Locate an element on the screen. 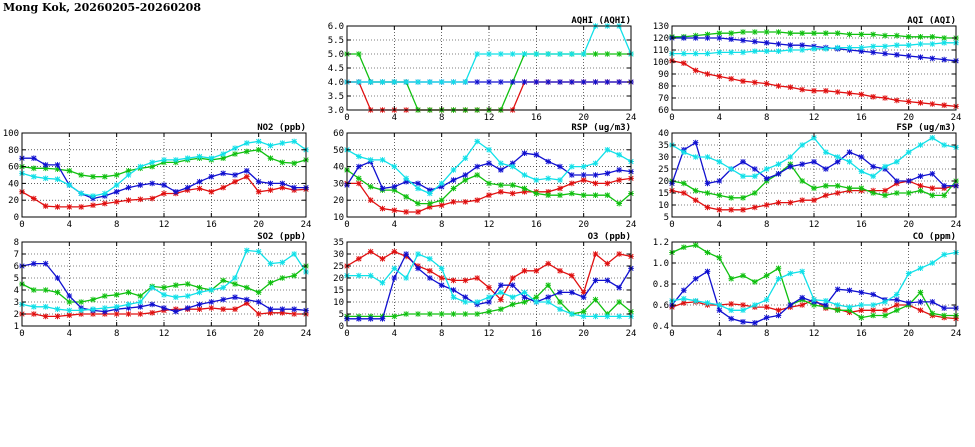 The image size is (975, 447). x-tick-label: 4 is located at coordinates (69, 225).